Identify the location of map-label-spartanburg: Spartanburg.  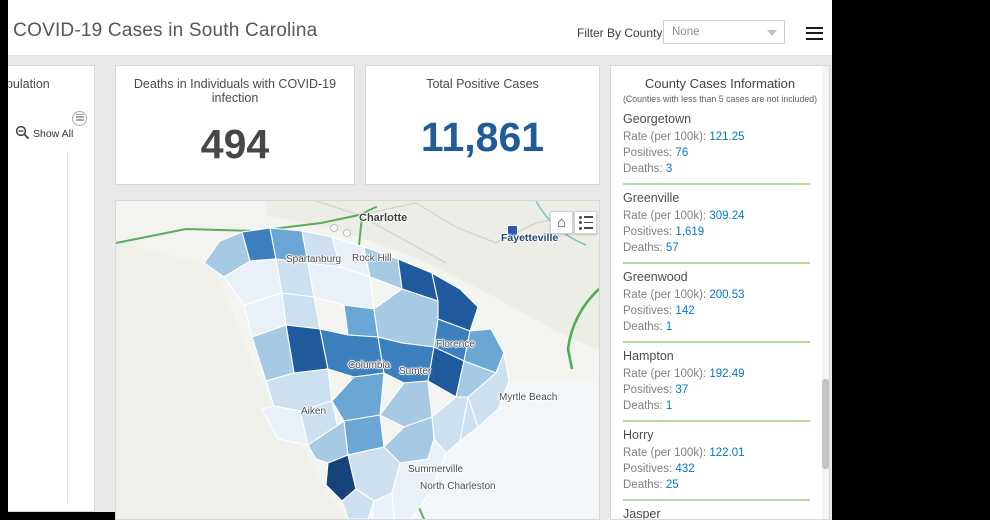
(314, 259).